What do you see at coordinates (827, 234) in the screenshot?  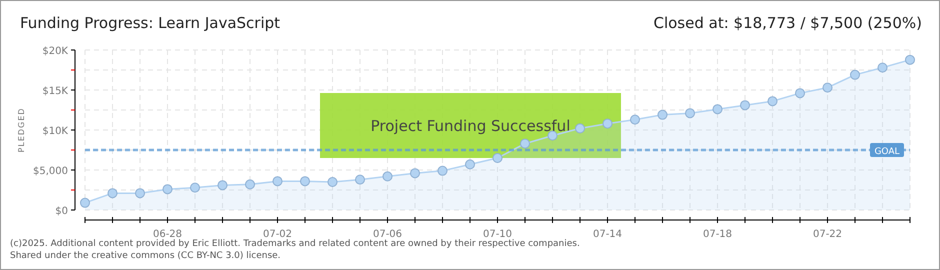 I see `x-tick-label: 07-22` at bounding box center [827, 234].